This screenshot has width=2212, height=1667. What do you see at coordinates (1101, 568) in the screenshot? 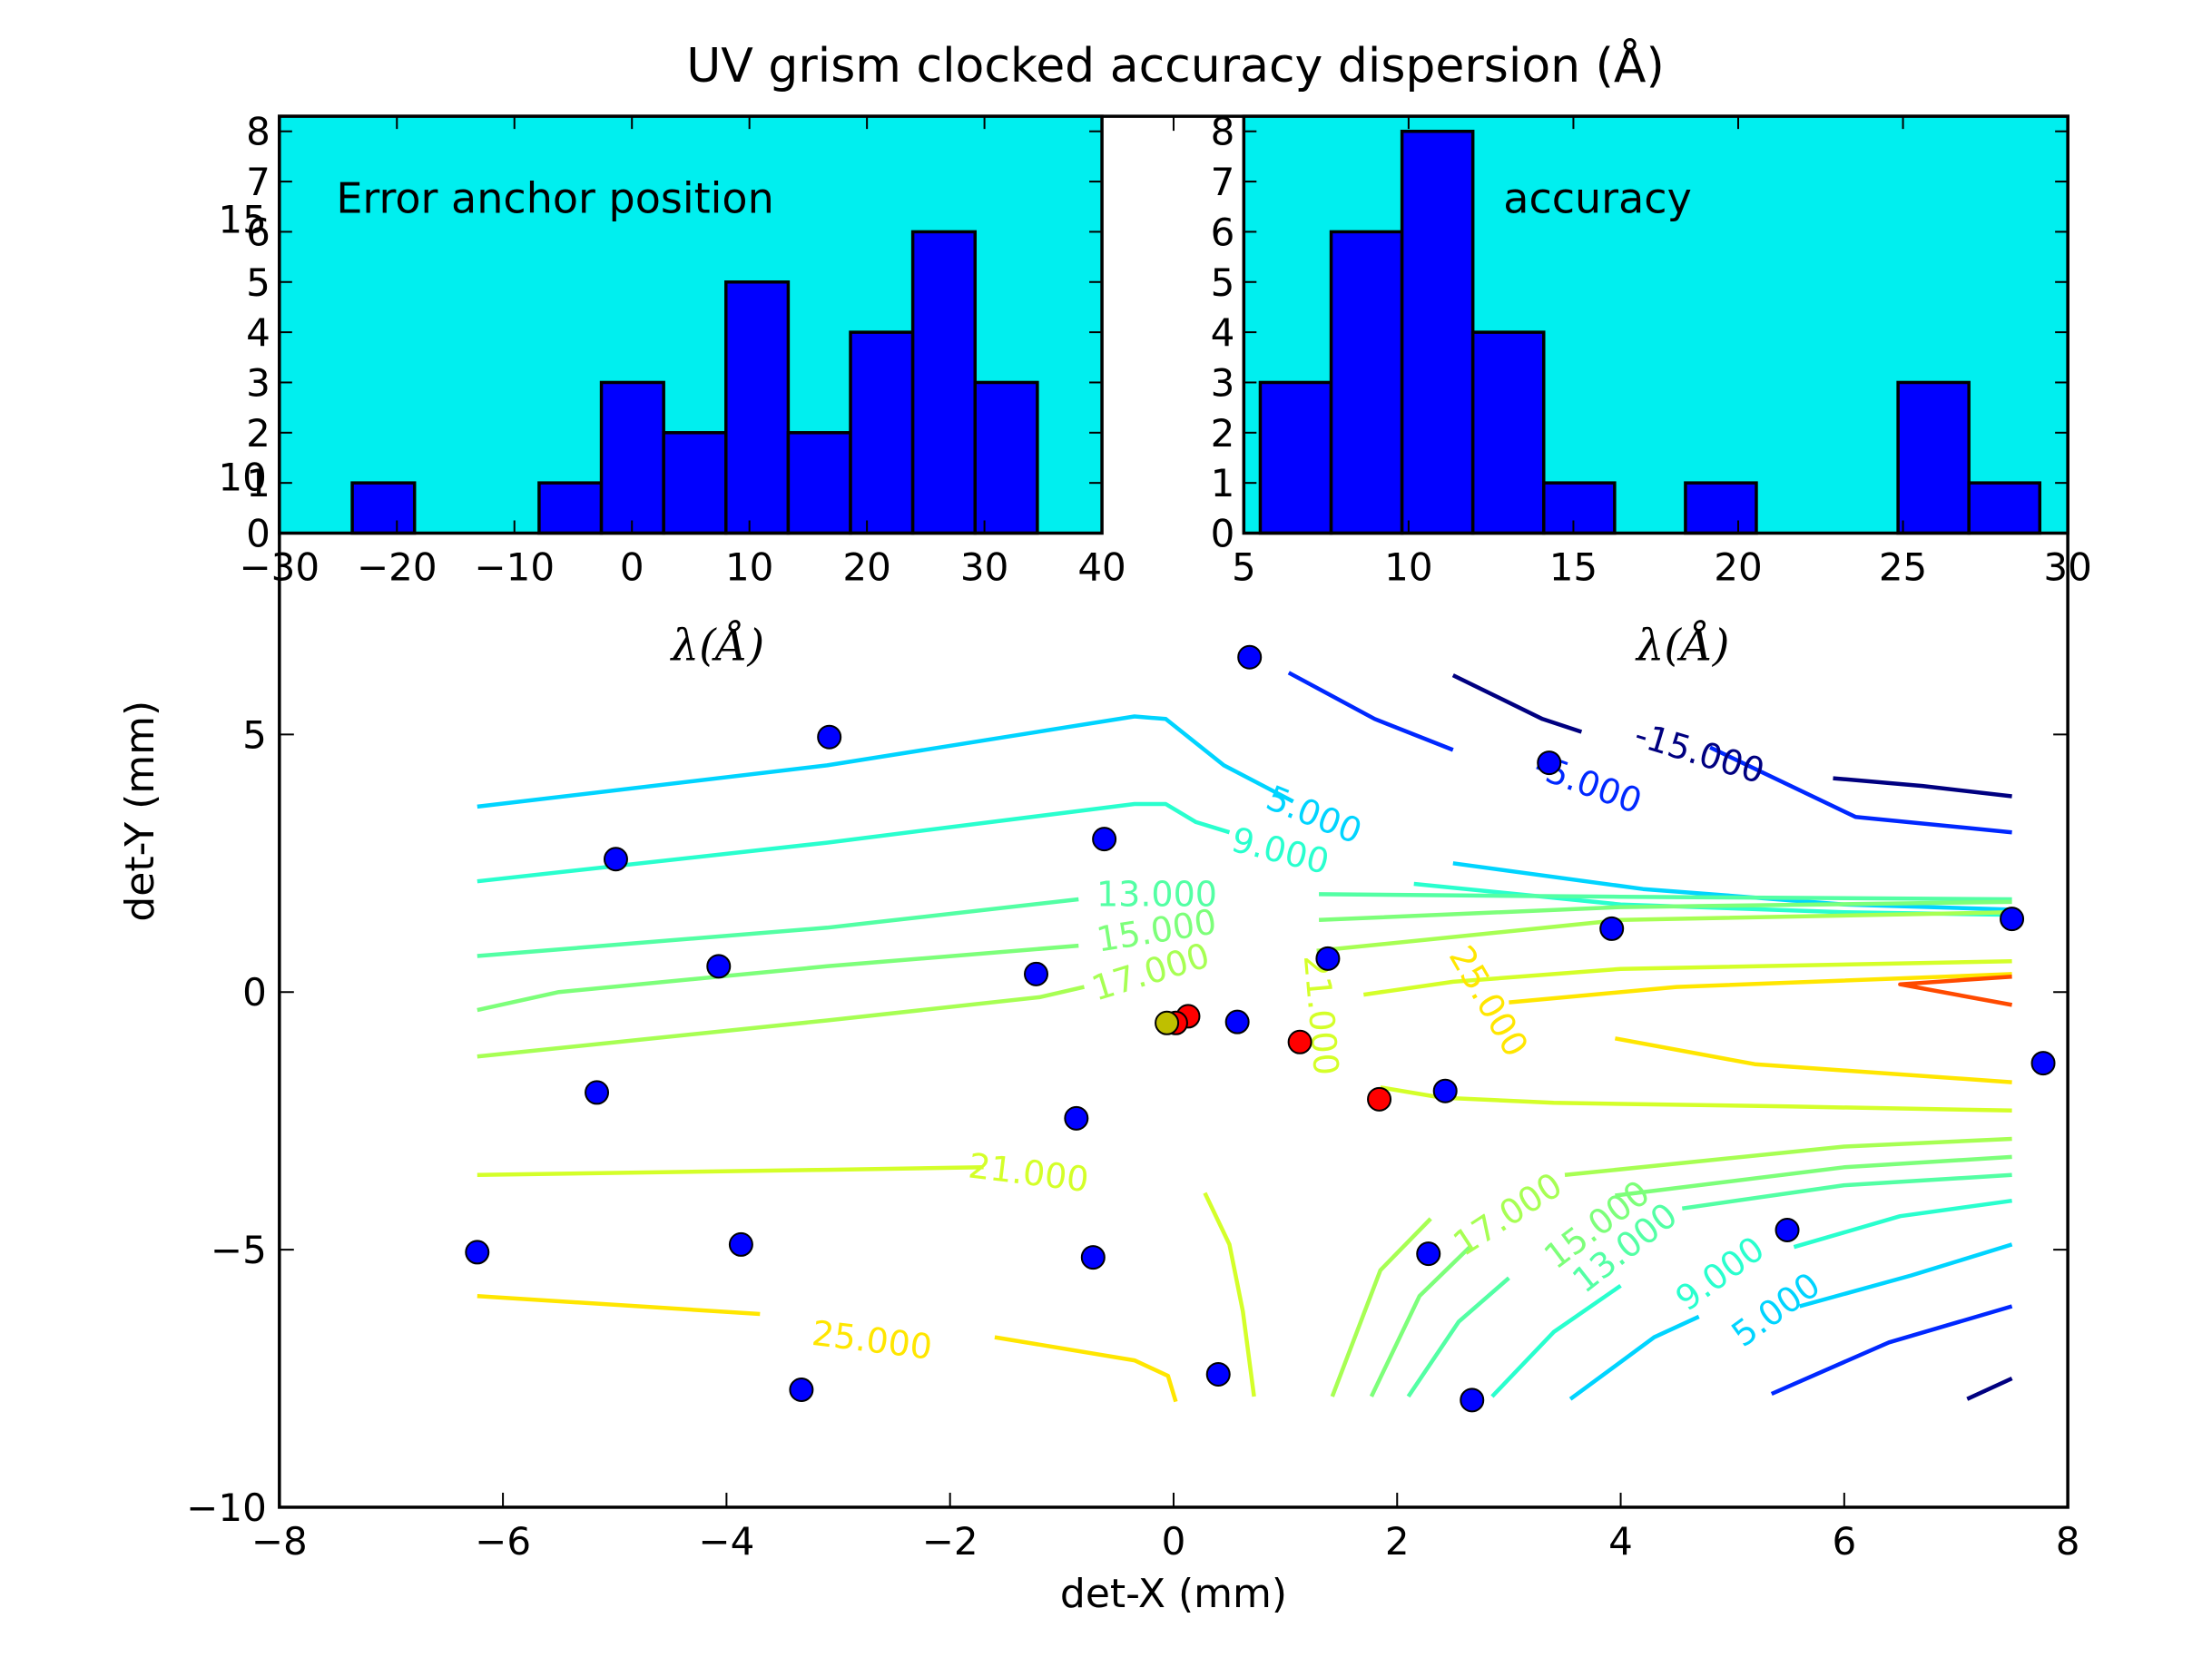
I see `x-tick-label: 40` at bounding box center [1101, 568].